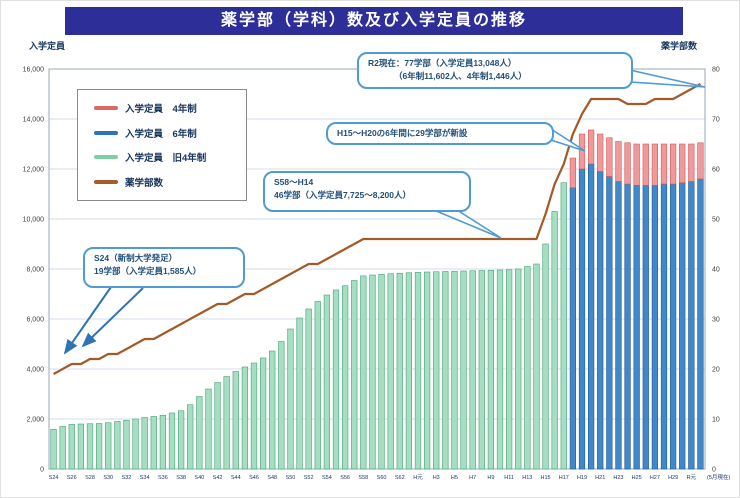 This screenshot has width=740, height=498. What do you see at coordinates (400, 478) in the screenshot?
I see `svg-text: S62` at bounding box center [400, 478].